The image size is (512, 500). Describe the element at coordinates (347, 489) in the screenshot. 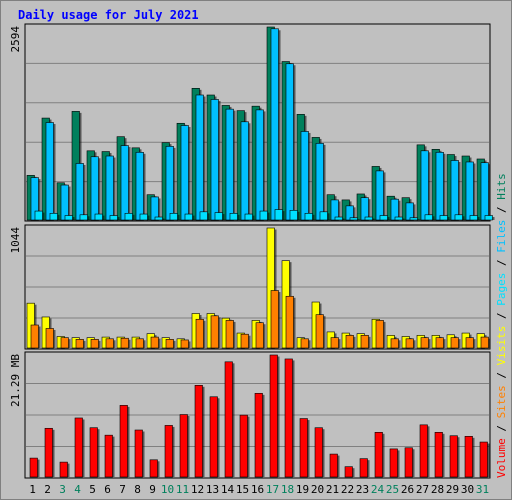

I see `x-tick-label-day-22: 22` at that location.